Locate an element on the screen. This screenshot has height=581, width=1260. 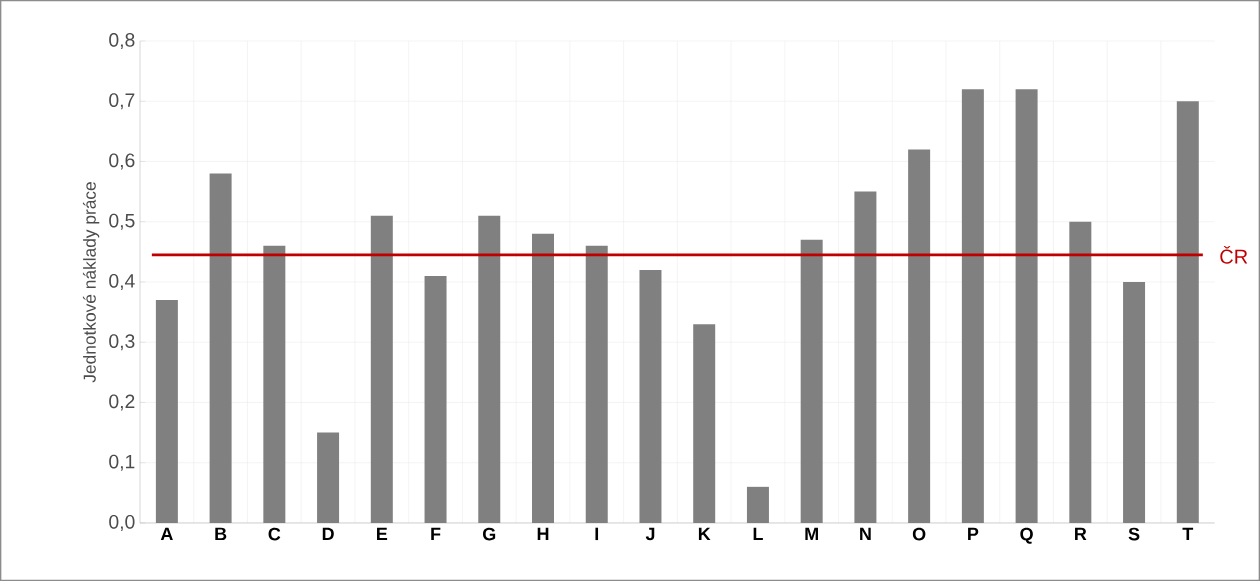
y-tick-label: 0,3 is located at coordinates (122, 342).